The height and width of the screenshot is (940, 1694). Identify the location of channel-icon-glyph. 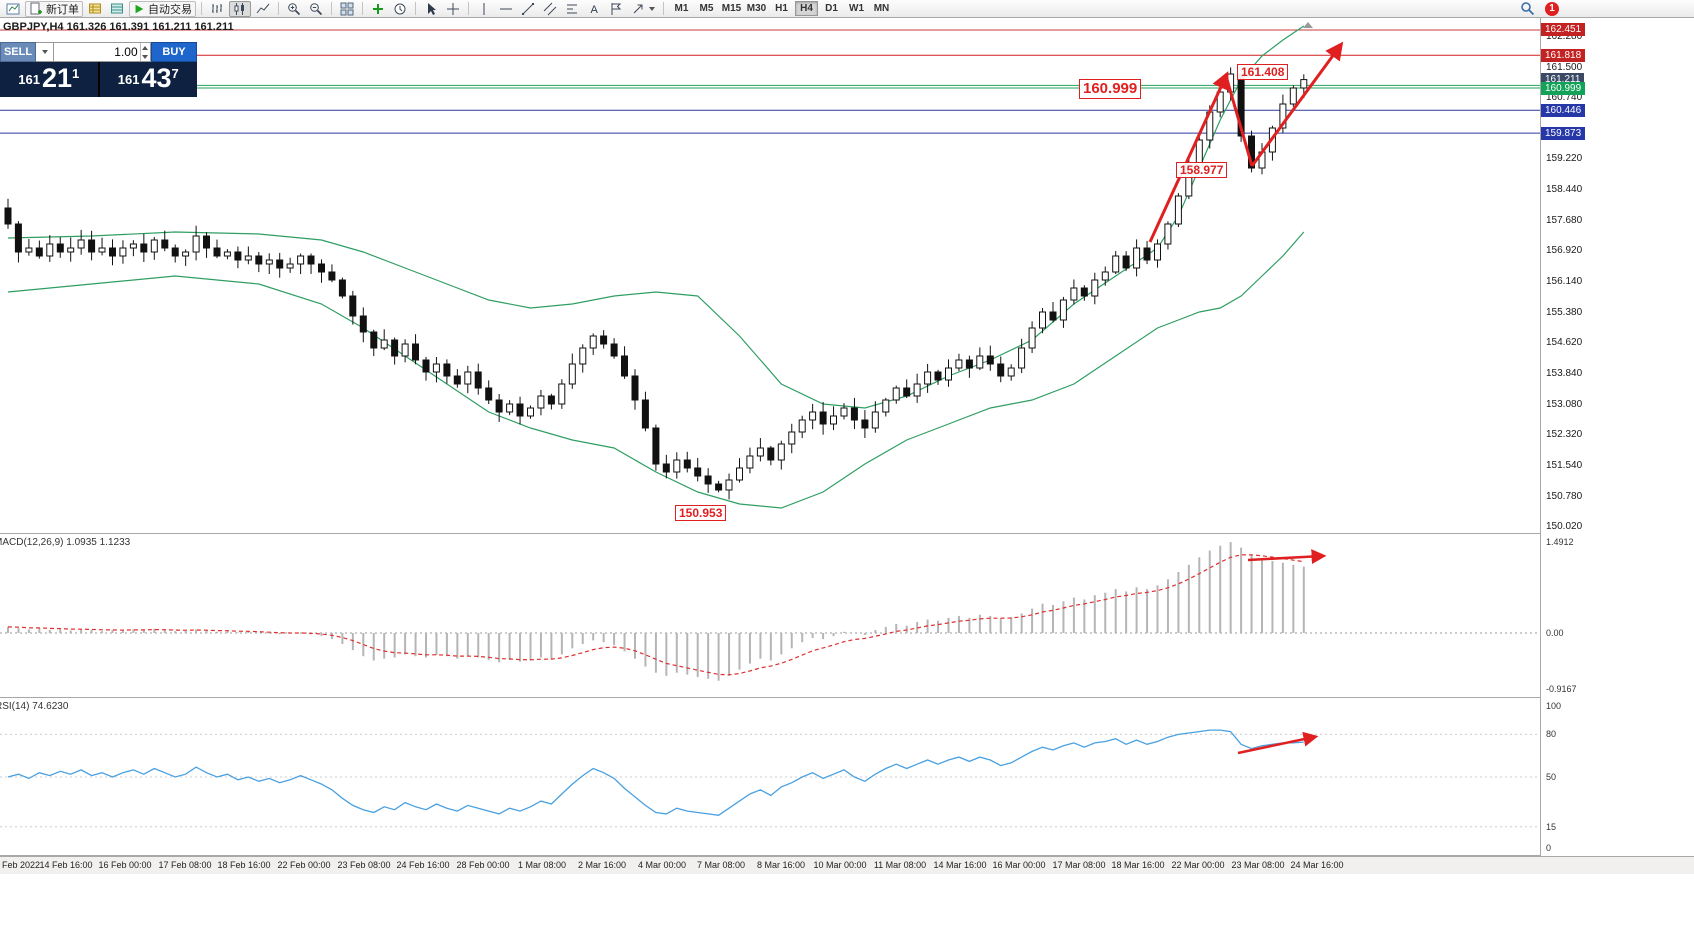
(550, 8).